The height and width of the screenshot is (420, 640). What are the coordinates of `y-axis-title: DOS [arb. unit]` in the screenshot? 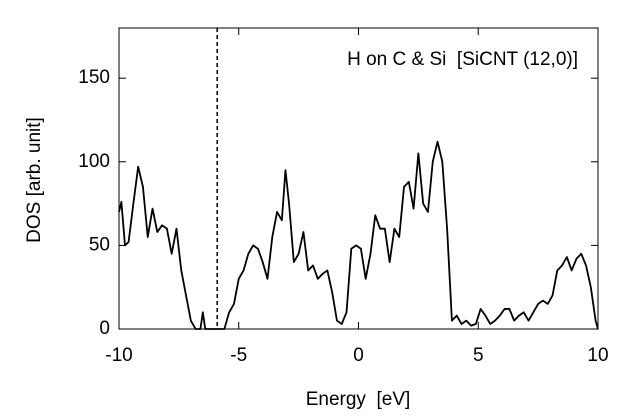 It's located at (34, 180).